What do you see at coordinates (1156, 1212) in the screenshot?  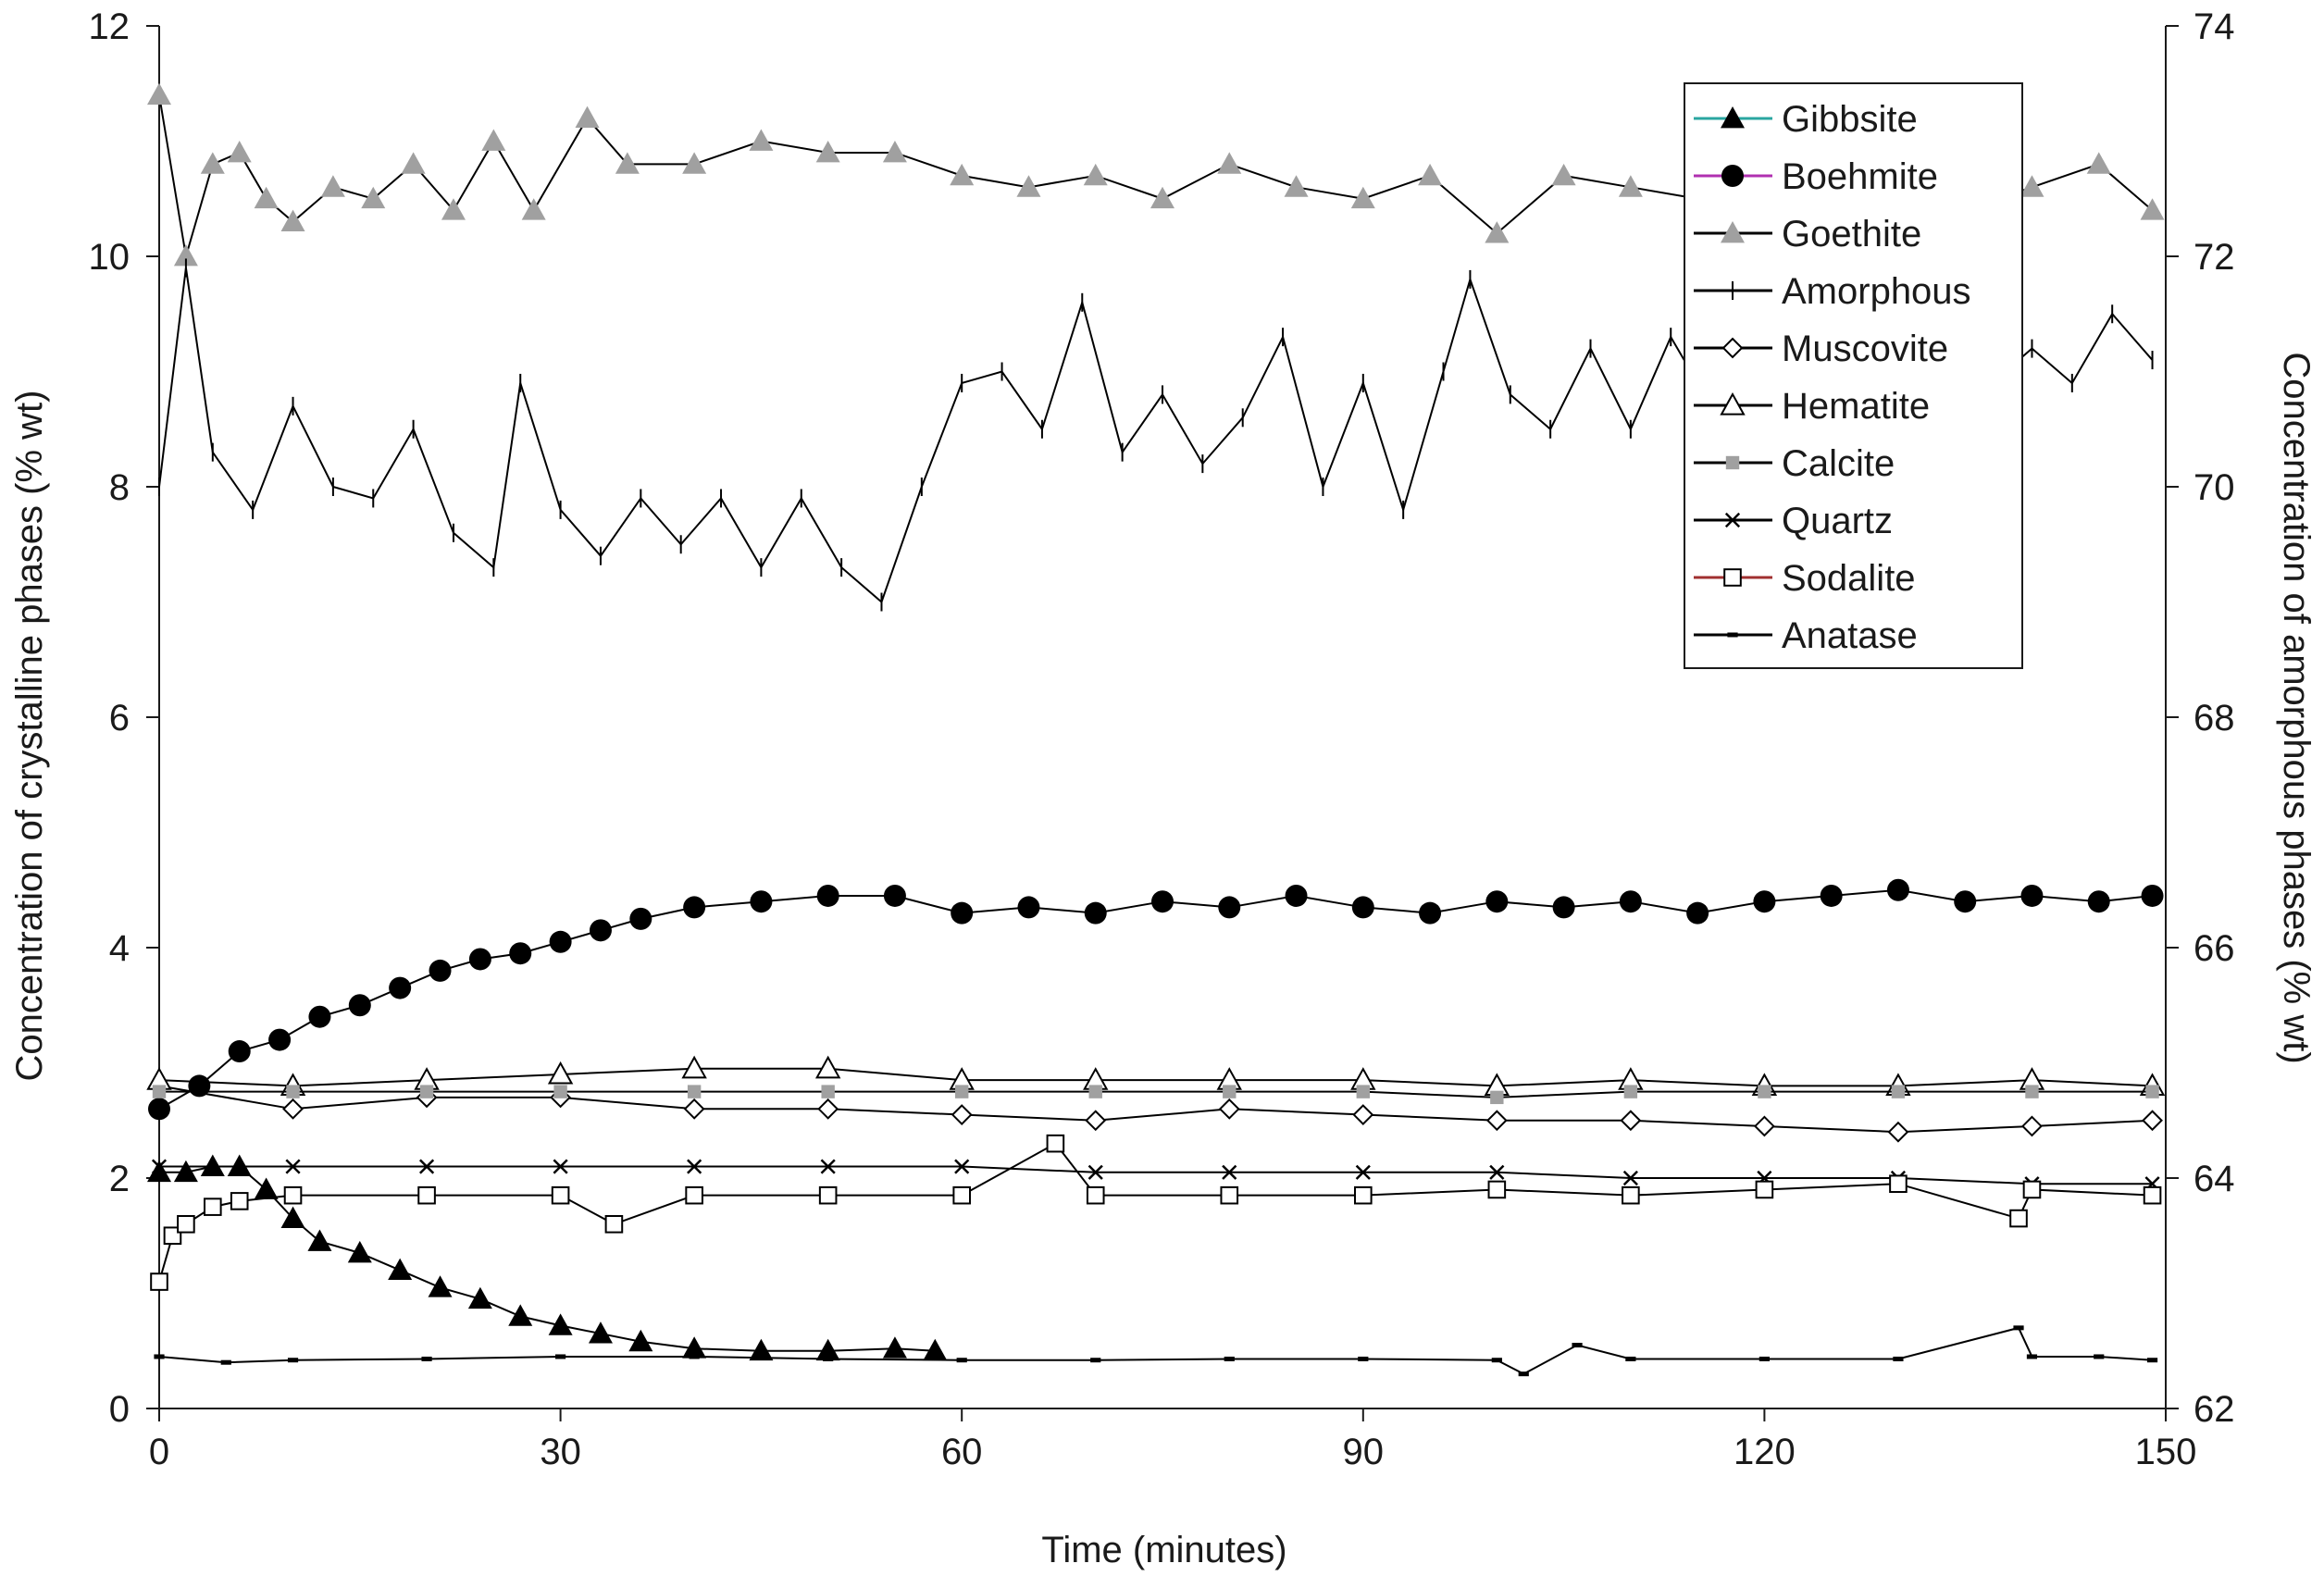 I see `series-sodalite` at bounding box center [1156, 1212].